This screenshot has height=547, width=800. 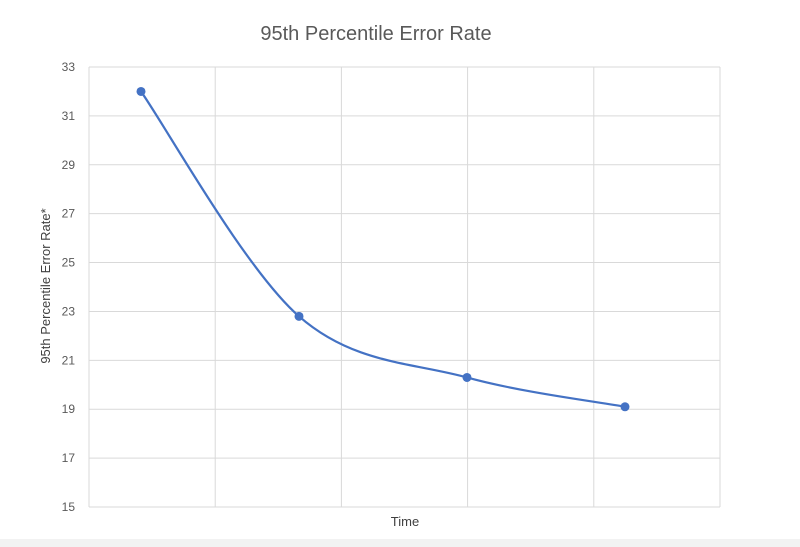 I want to click on chart-title: 95th Percentile Error Rate, so click(x=375, y=34).